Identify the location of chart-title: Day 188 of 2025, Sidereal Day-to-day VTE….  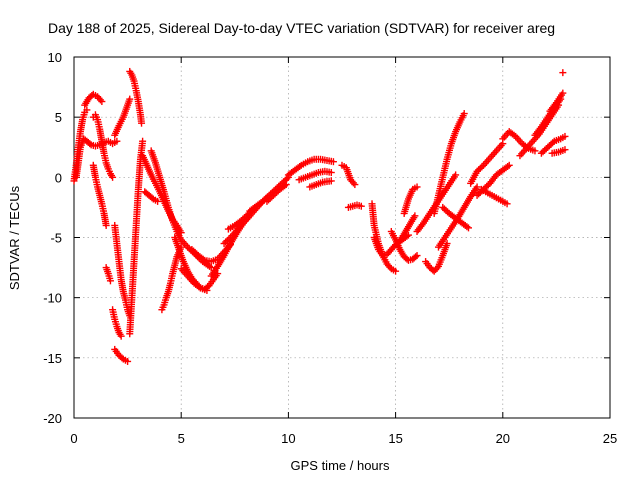
(301, 28).